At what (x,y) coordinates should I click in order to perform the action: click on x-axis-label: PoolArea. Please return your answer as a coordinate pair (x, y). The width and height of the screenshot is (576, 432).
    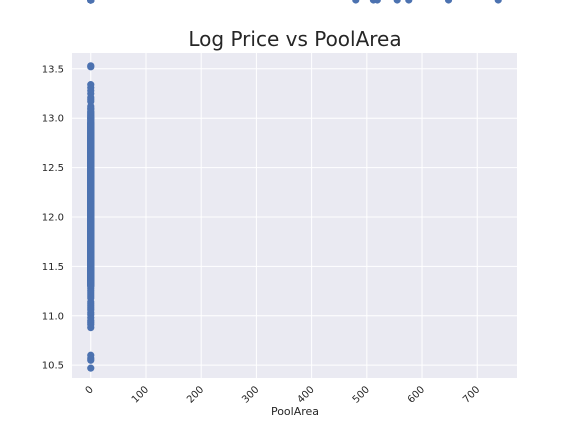
    Looking at the image, I should click on (295, 411).